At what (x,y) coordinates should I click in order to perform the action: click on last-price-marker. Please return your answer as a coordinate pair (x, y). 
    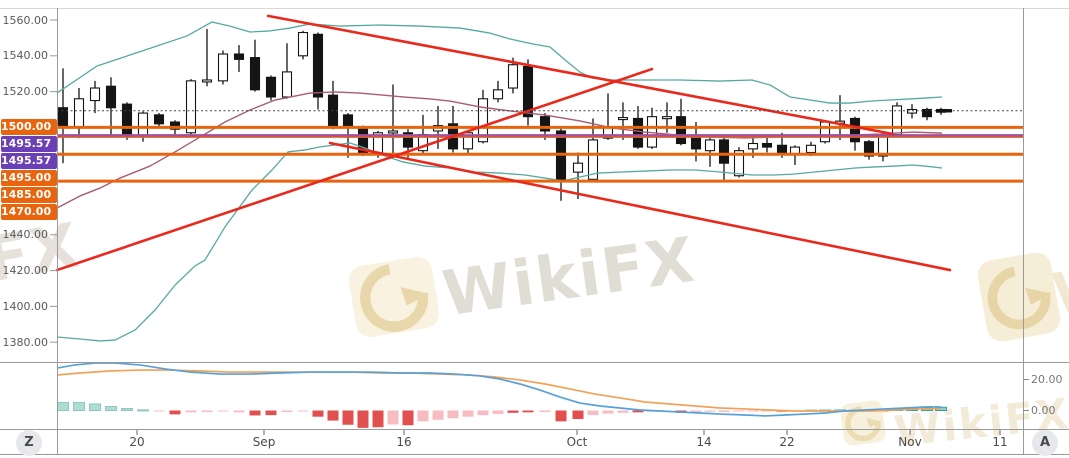
    Looking at the image, I should click on (944, 111).